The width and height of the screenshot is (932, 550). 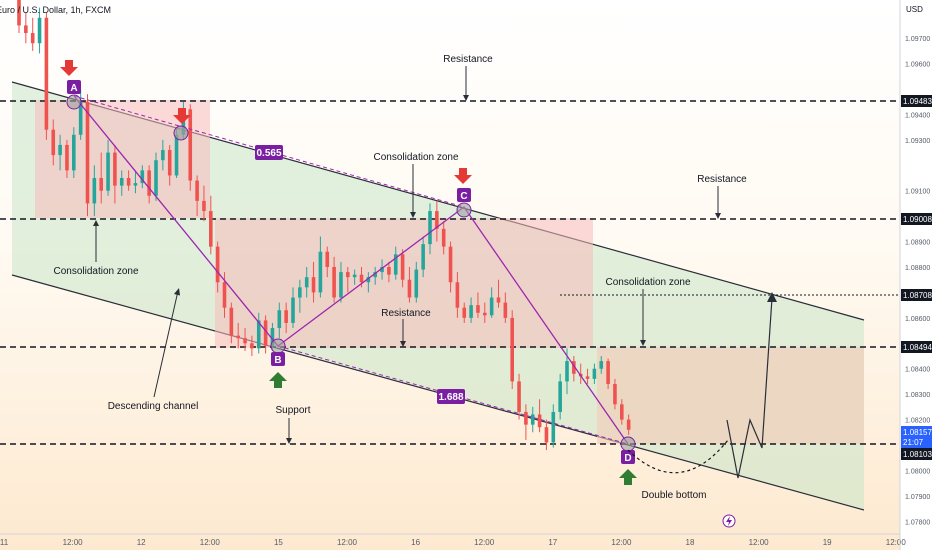 I want to click on pattern-point-c-circle, so click(x=464, y=210).